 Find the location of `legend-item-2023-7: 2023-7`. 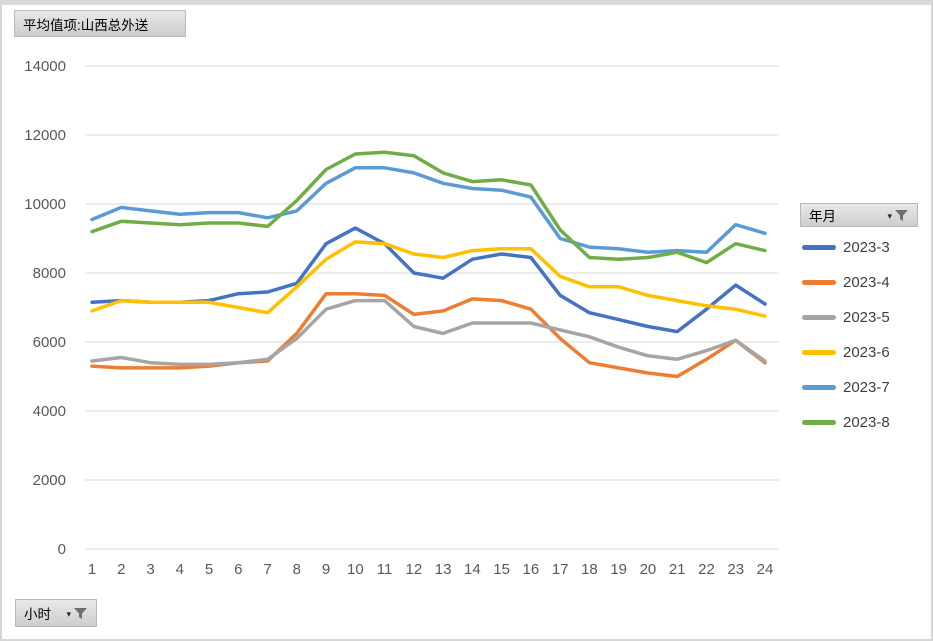

legend-item-2023-7: 2023-7 is located at coordinates (846, 387).